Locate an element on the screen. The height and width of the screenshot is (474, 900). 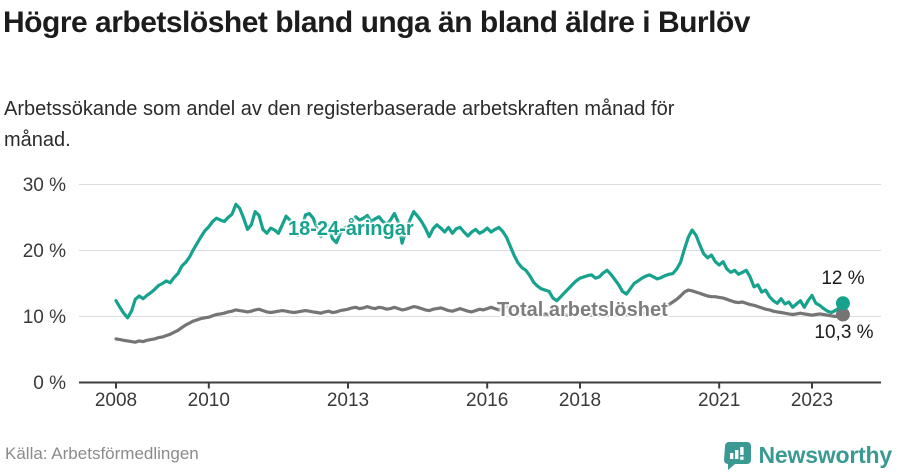
x-tick-label-2010: 2010 is located at coordinates (208, 400).